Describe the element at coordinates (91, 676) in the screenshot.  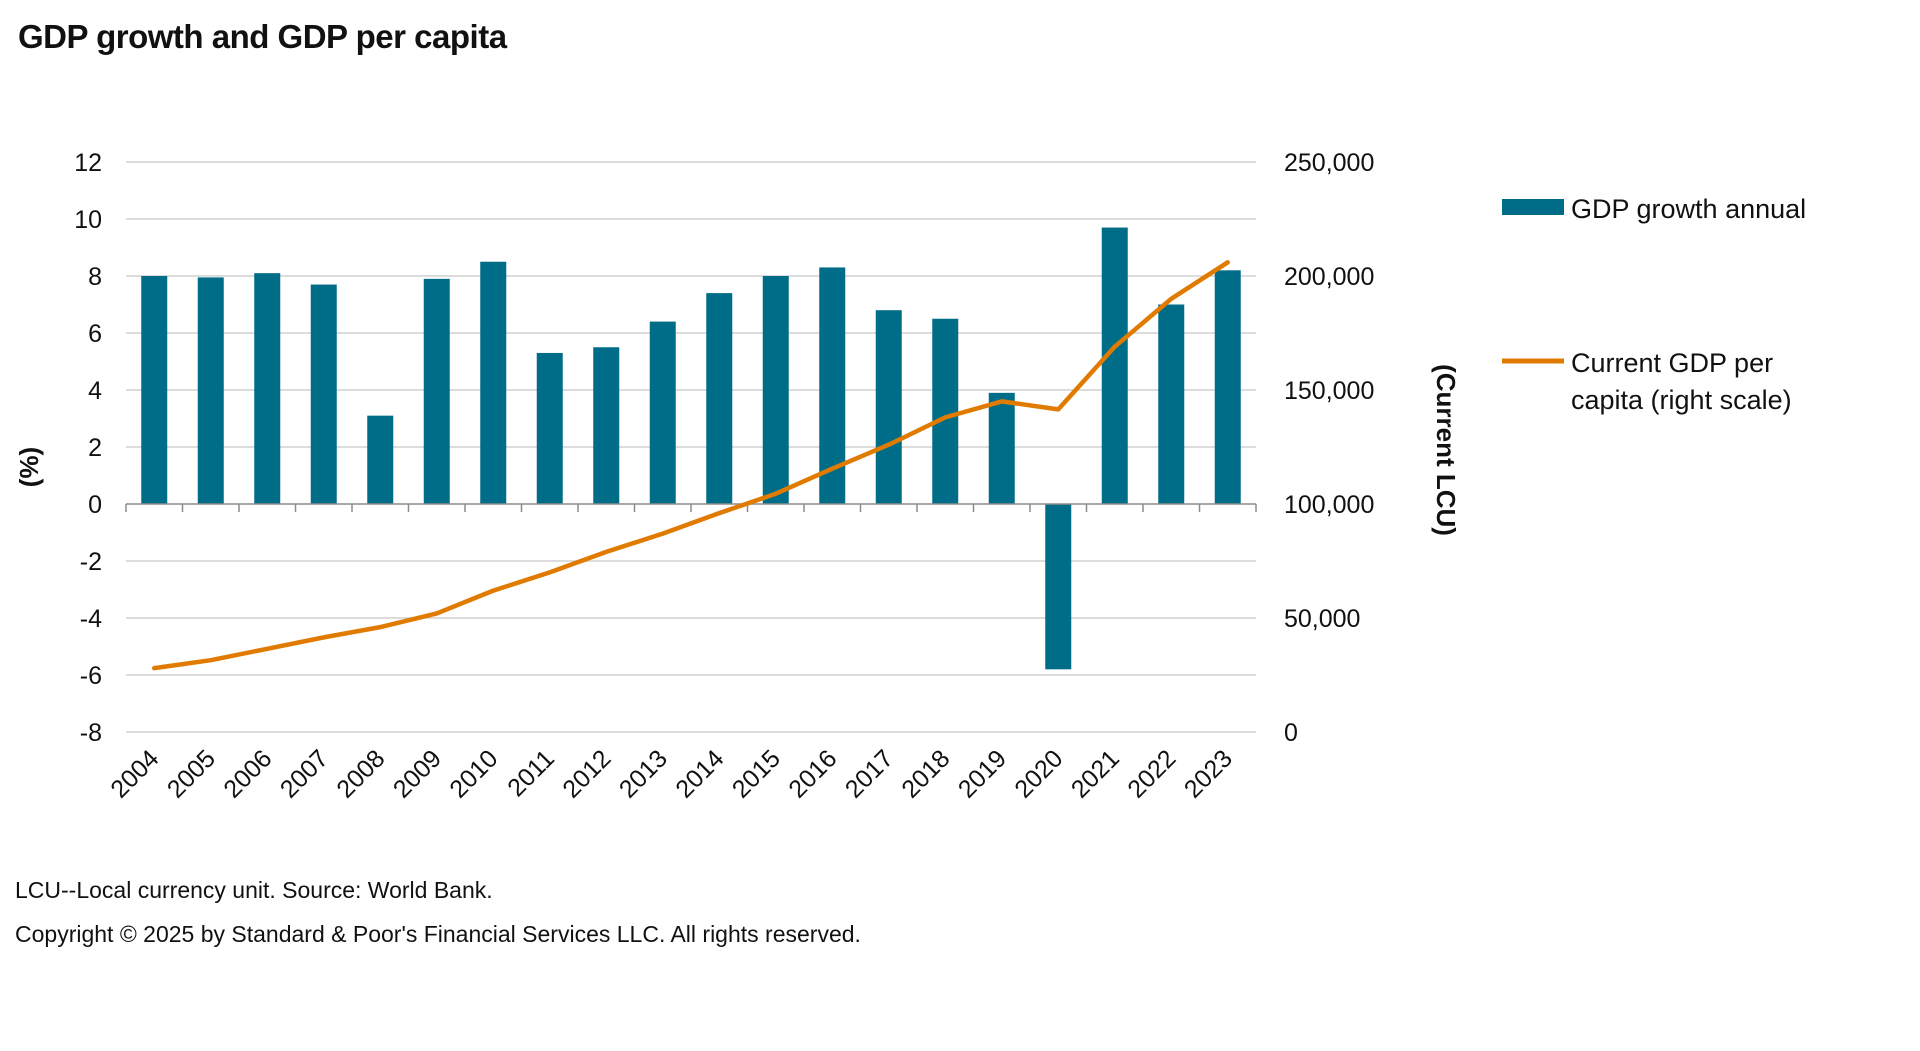
I see `left-tick-label: -6` at that location.